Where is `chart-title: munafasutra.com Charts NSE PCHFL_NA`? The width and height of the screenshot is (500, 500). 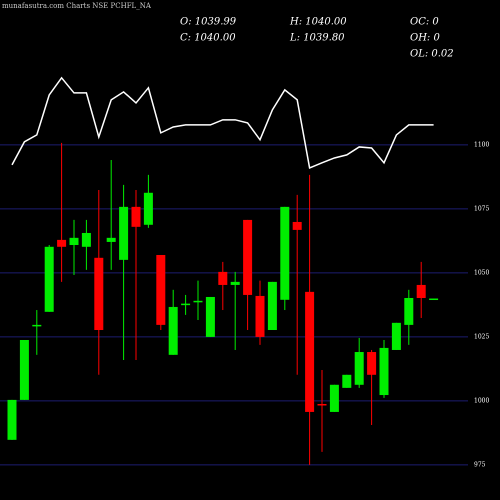
chart-title: munafasutra.com Charts NSE PCHFL_NA is located at coordinates (77, 6).